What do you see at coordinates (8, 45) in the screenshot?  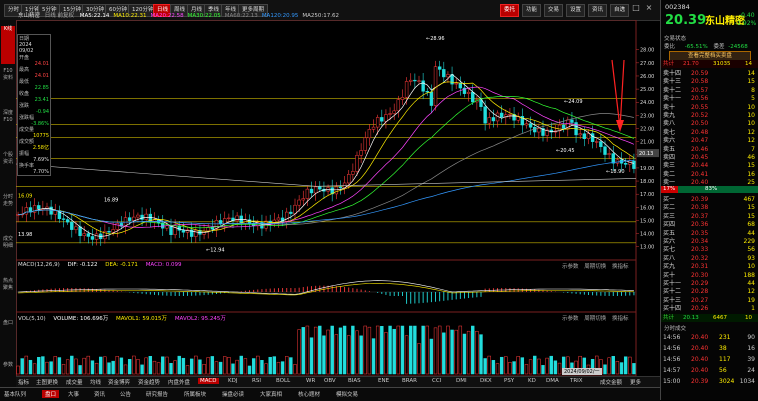 I see `sidebar-item-0: K线` at bounding box center [8, 45].